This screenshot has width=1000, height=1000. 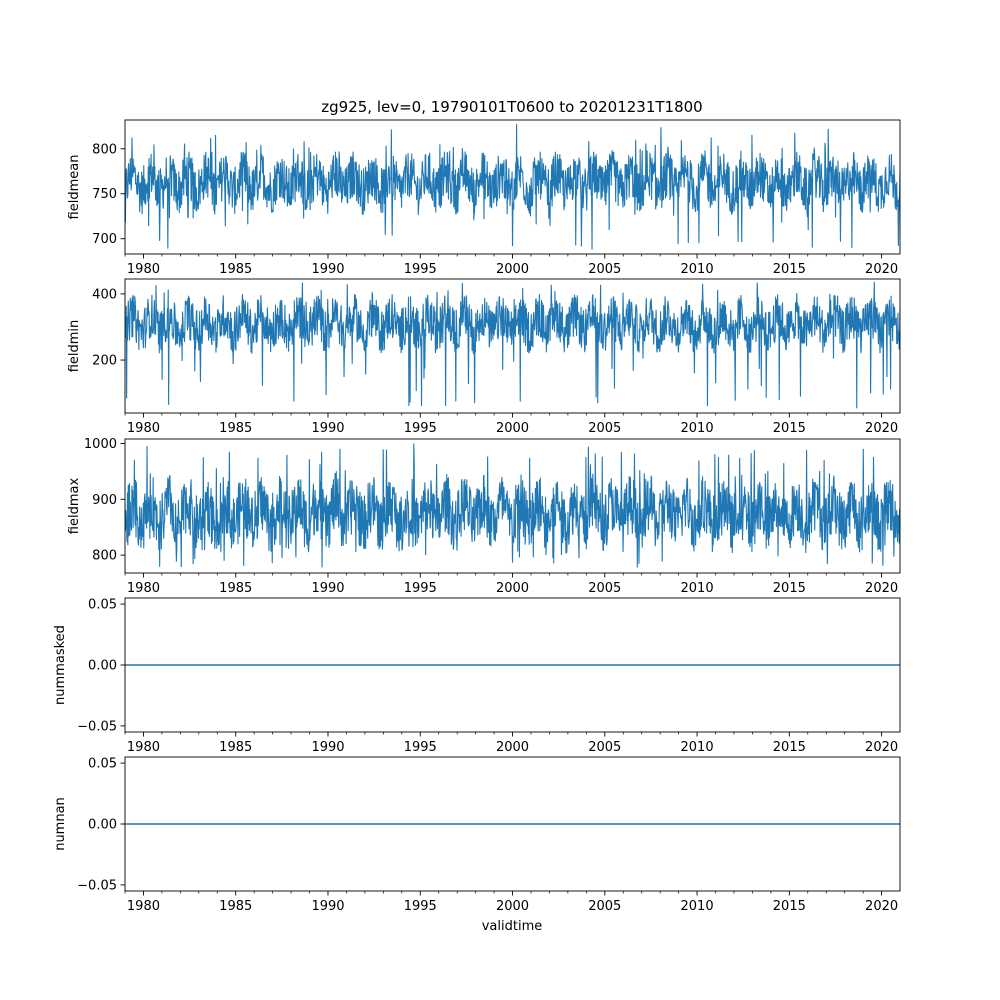 I want to click on y-tick-label: 400, so click(x=104, y=294).